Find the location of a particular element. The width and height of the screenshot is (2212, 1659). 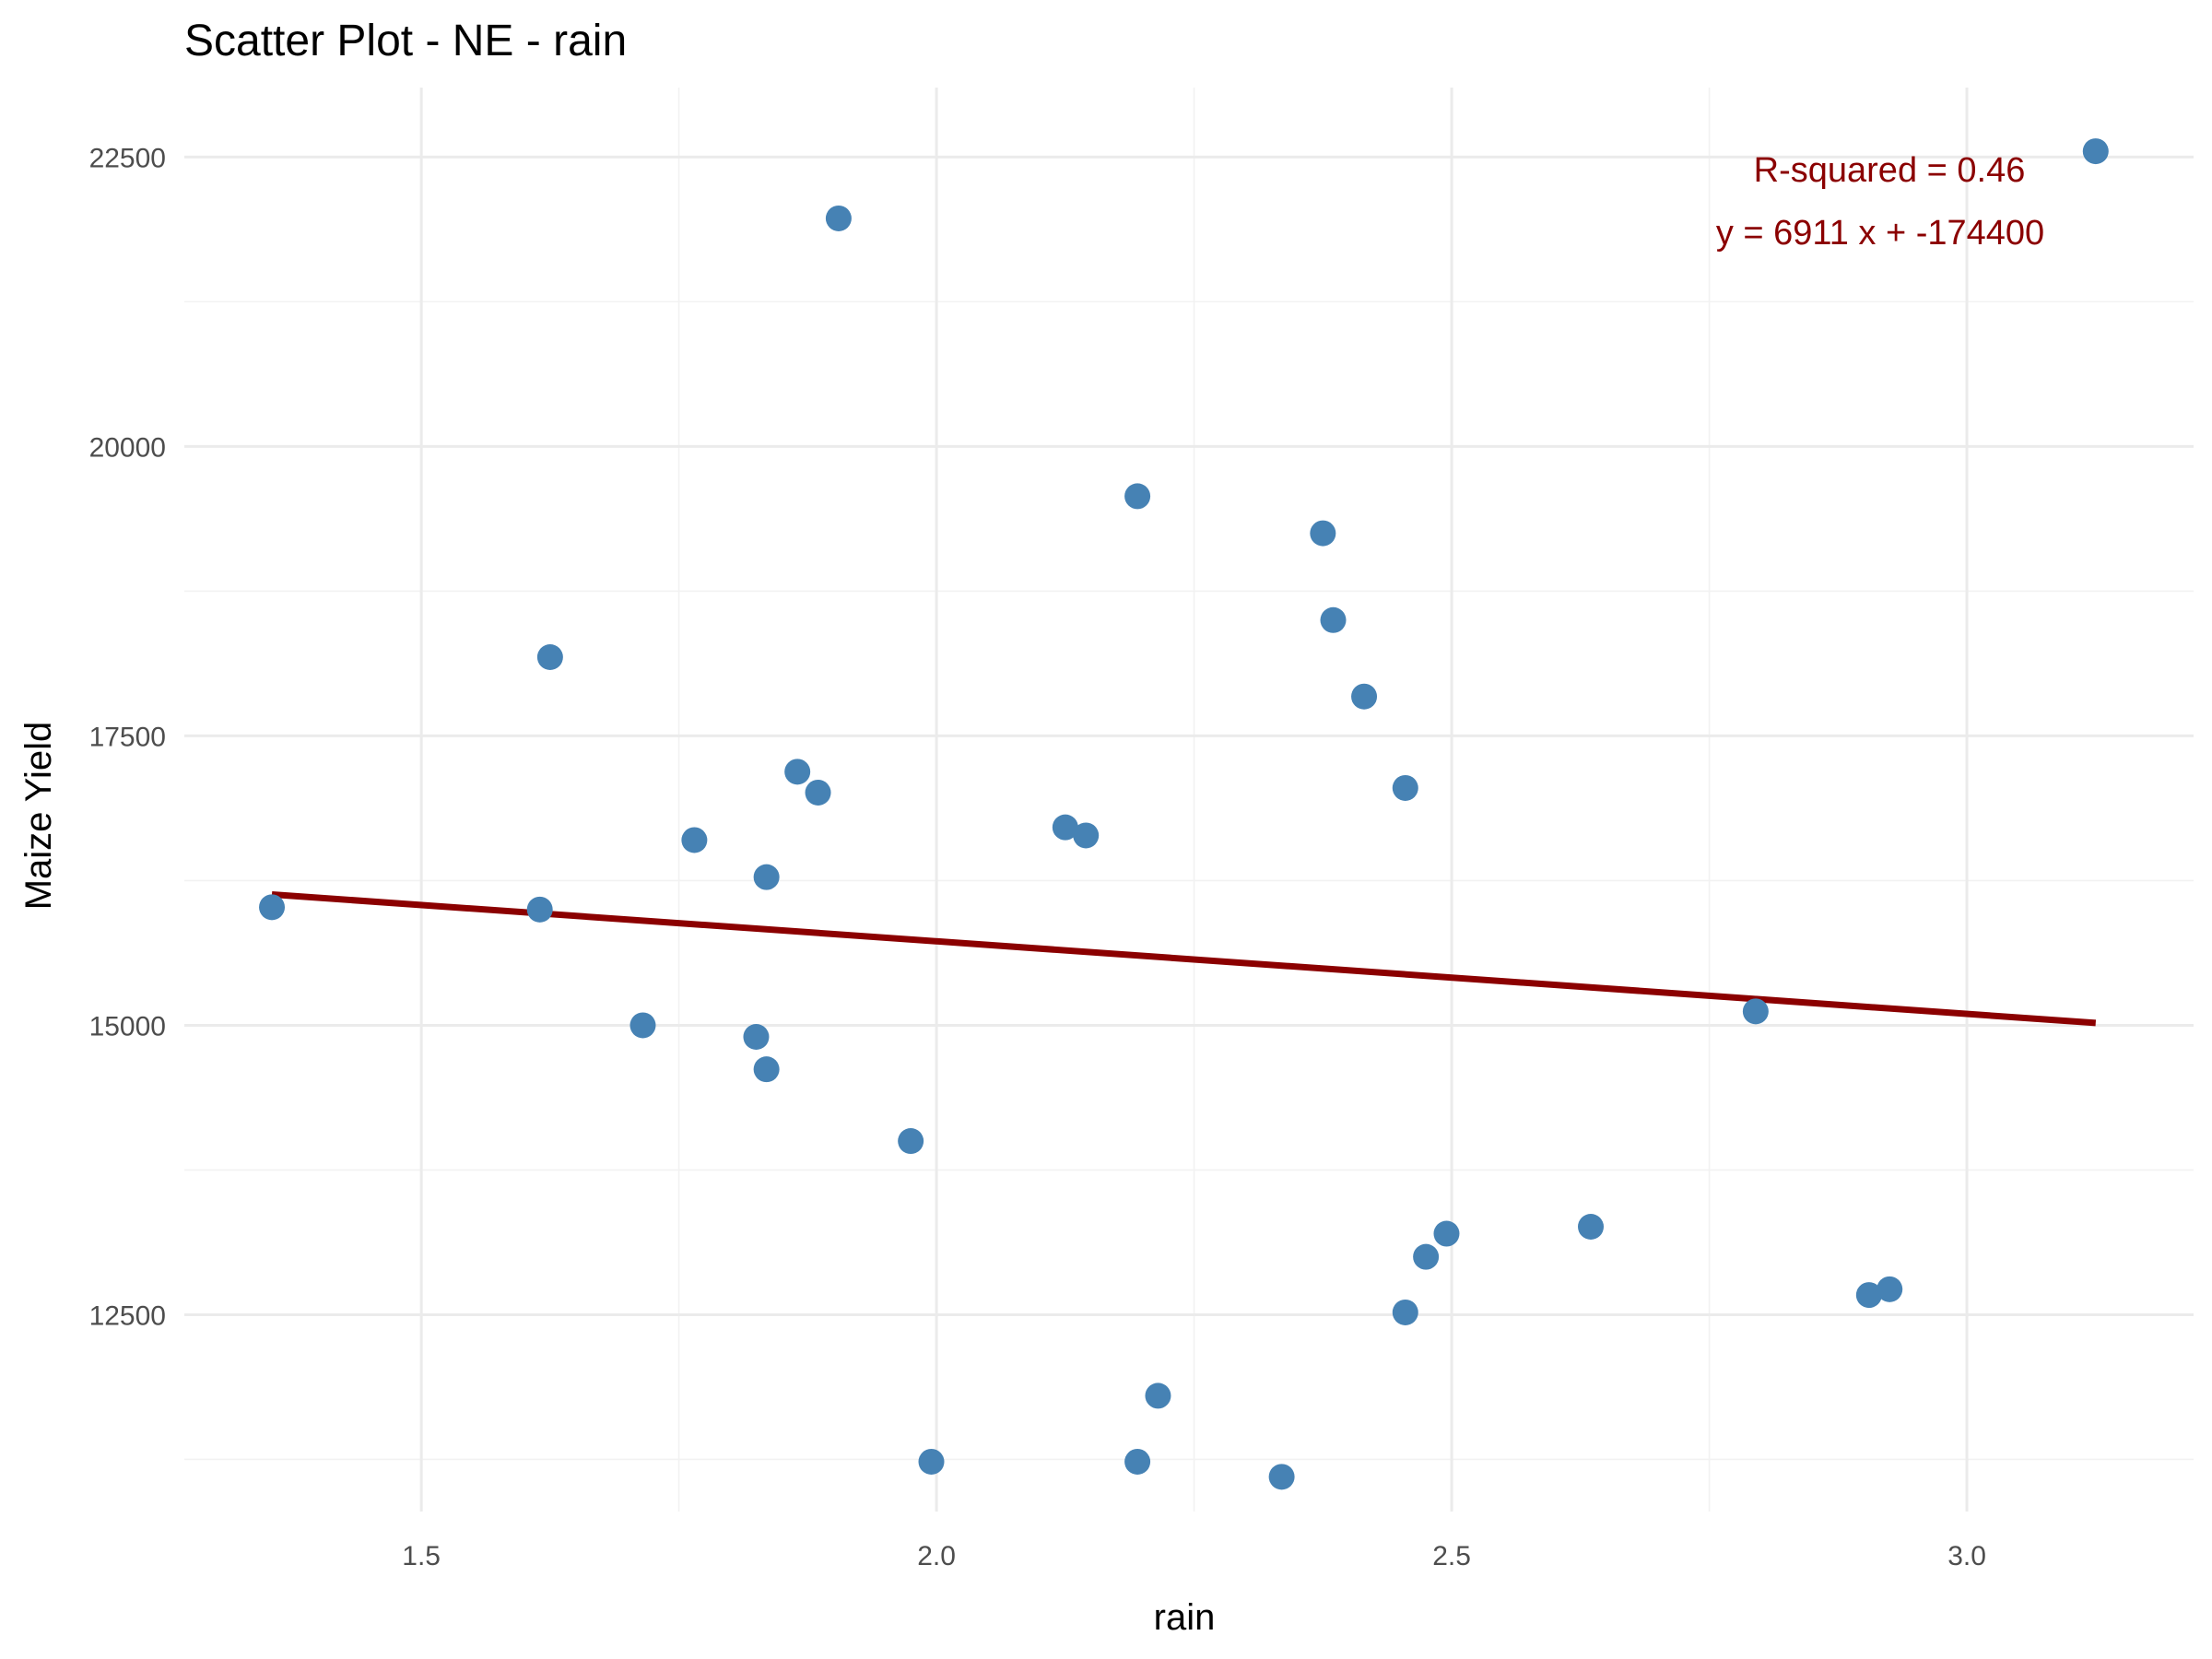

x-tick-label: 2.0 is located at coordinates (936, 1556).